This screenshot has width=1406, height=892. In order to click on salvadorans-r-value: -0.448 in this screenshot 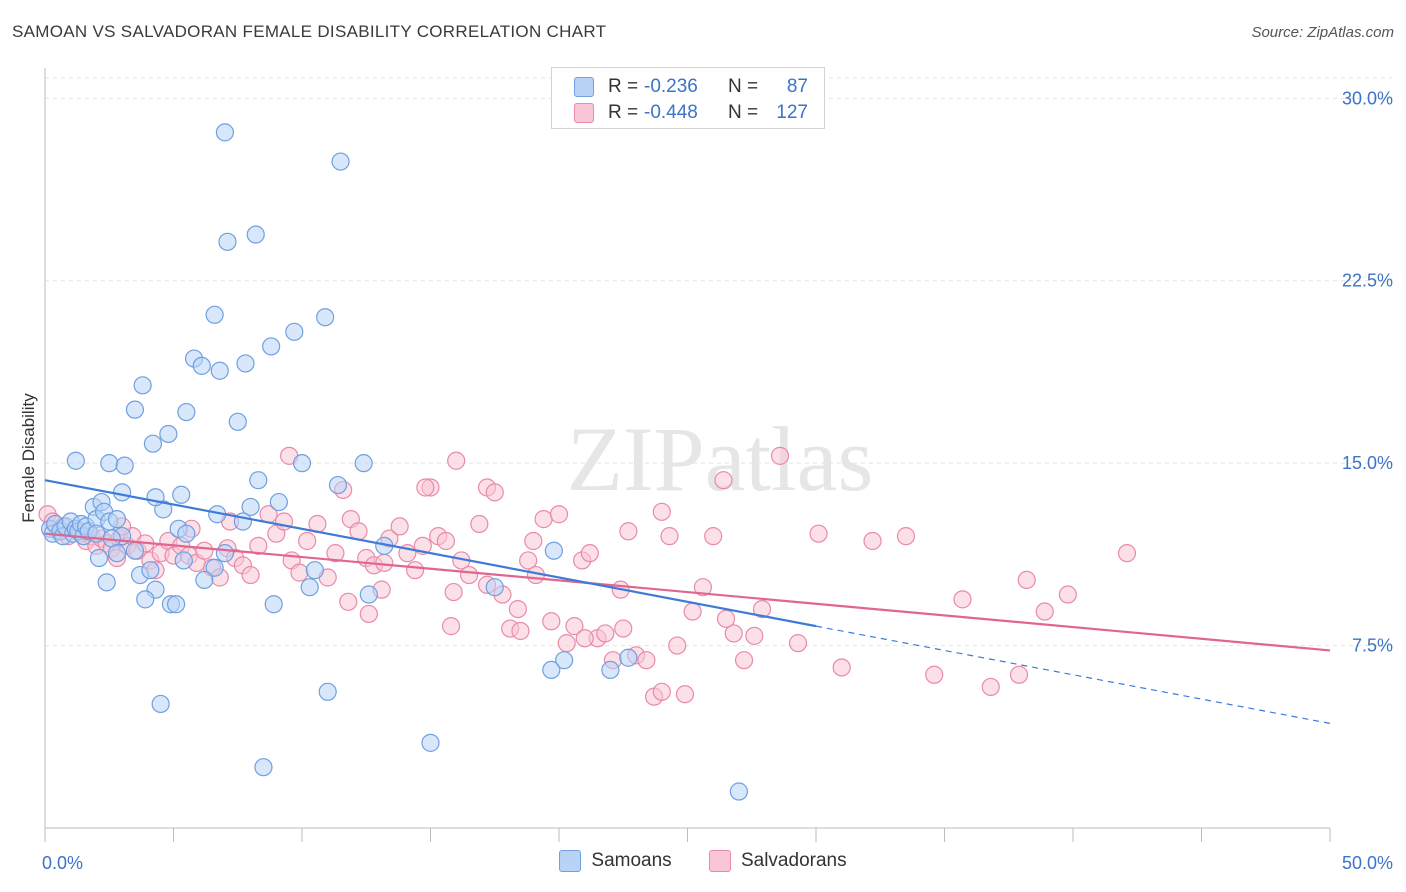, I will do `click(671, 112)`.